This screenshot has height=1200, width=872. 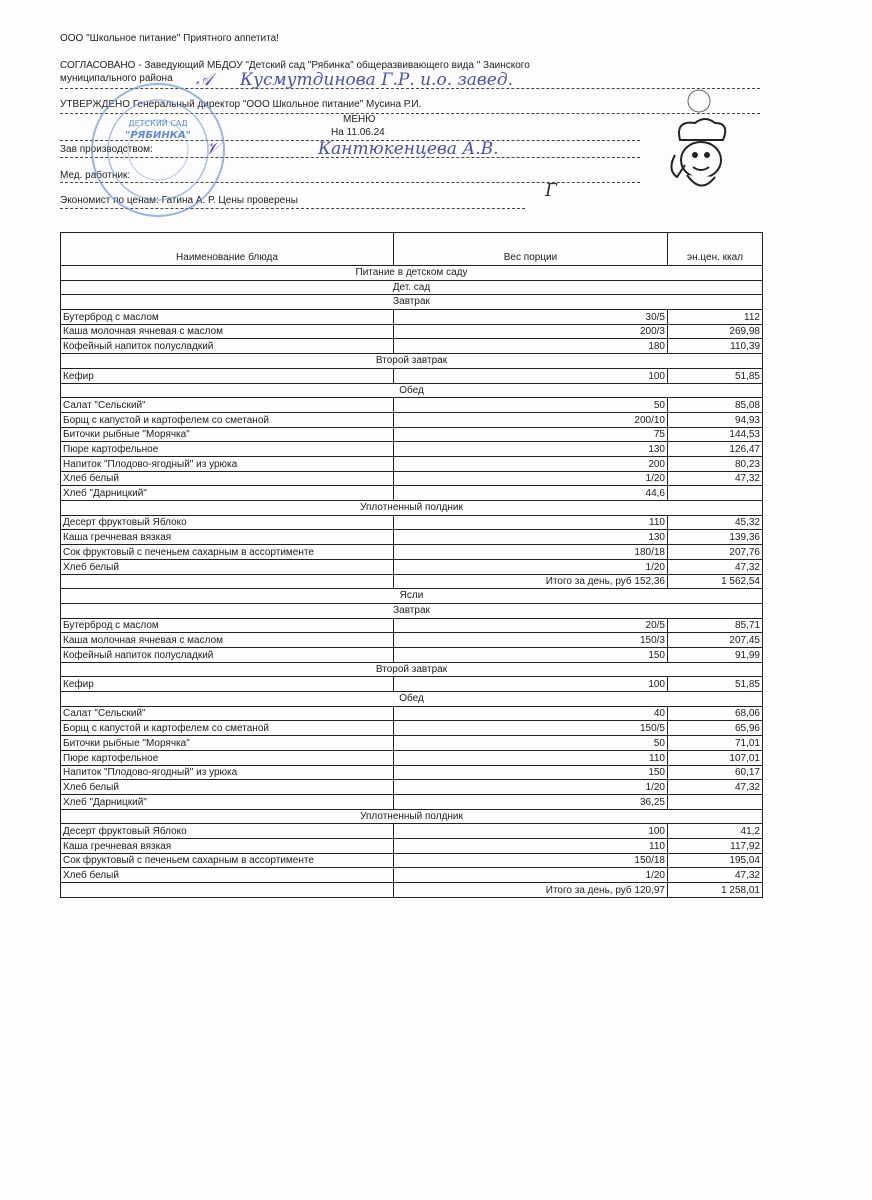 I want to click on table-row: Кефир 100 51,85, so click(x=411, y=375).